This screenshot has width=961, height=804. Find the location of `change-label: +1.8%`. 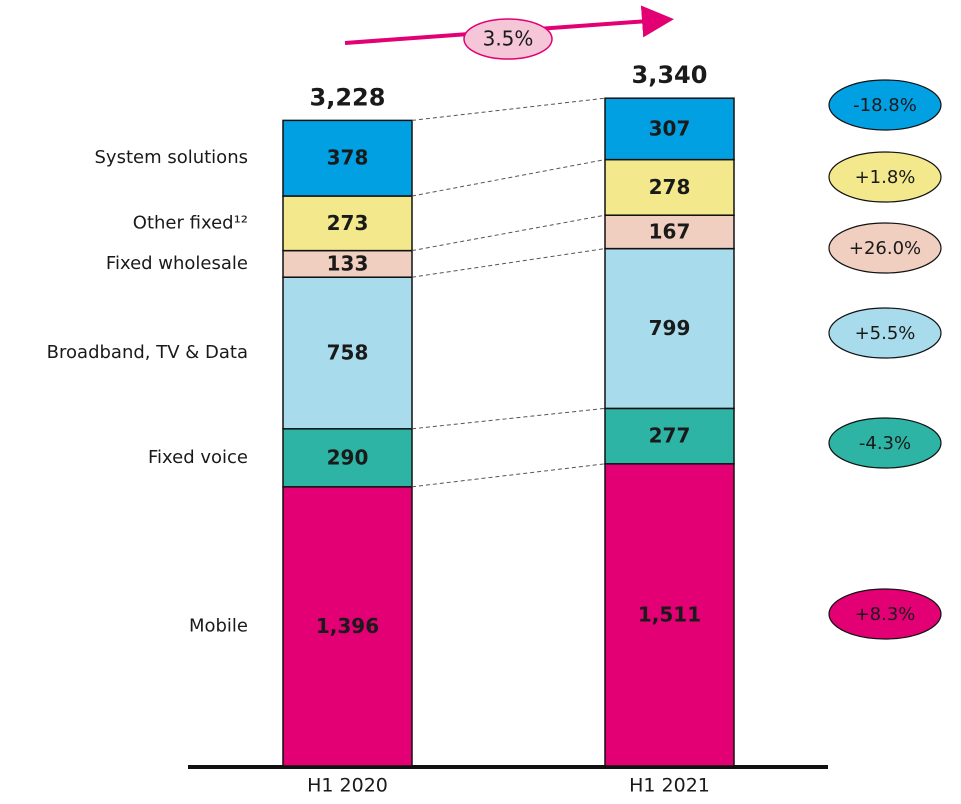

change-label: +1.8% is located at coordinates (885, 177).